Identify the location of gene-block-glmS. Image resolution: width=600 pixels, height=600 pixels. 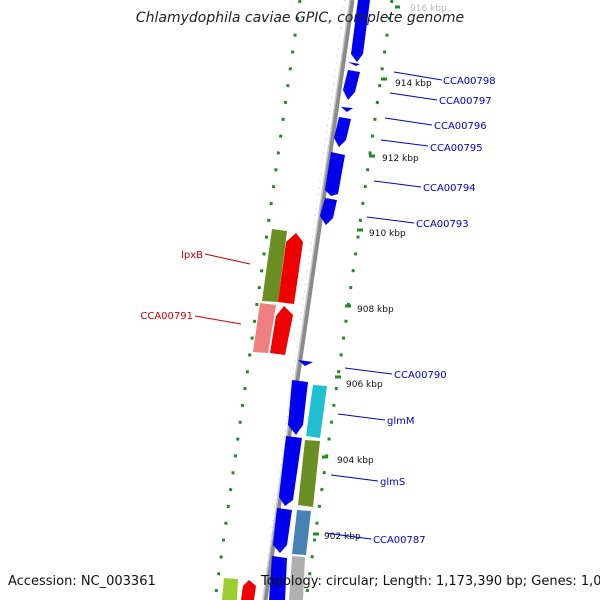
(309, 473).